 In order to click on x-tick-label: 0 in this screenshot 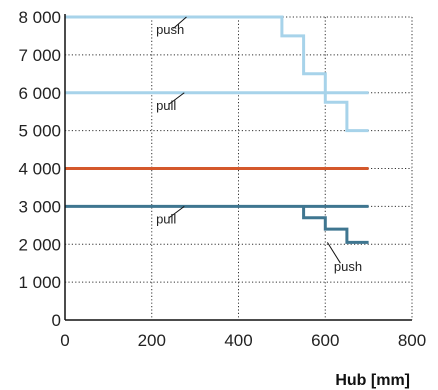, I will do `click(64, 340)`.